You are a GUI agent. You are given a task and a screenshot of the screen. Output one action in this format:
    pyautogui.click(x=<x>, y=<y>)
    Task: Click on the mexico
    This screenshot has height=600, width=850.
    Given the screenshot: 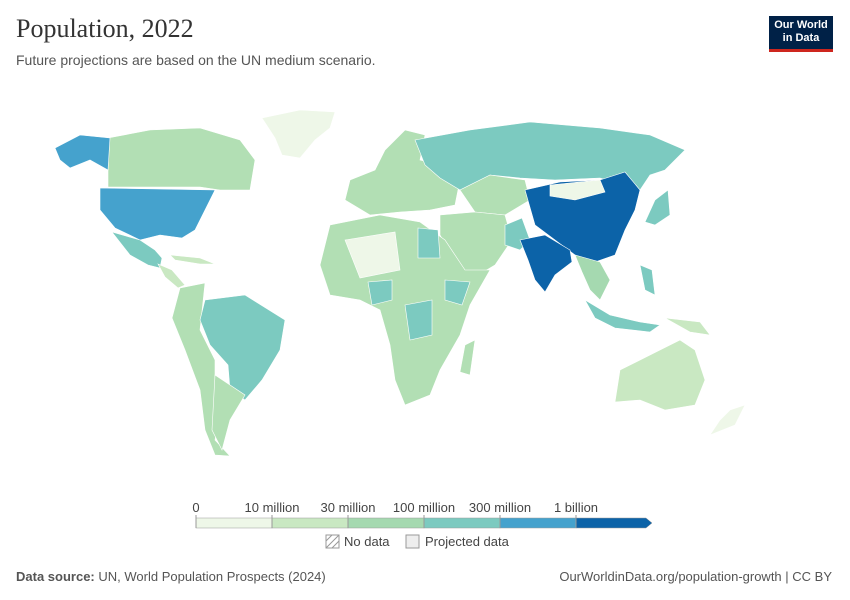 What is the action you would take?
    pyautogui.click(x=137, y=250)
    